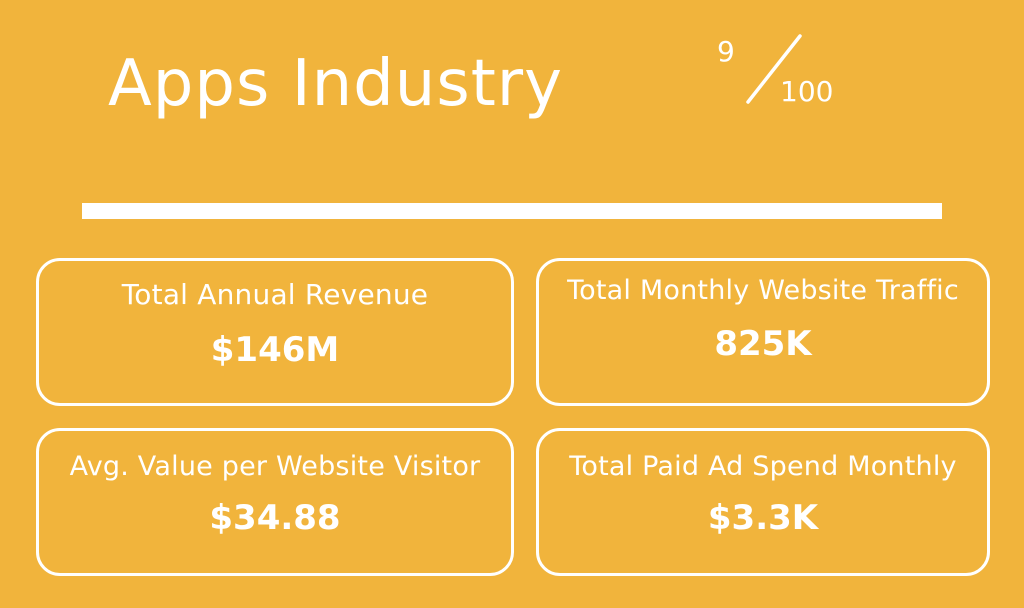  What do you see at coordinates (763, 466) in the screenshot?
I see `stat-label: Total Paid Ad Spend Monthly` at bounding box center [763, 466].